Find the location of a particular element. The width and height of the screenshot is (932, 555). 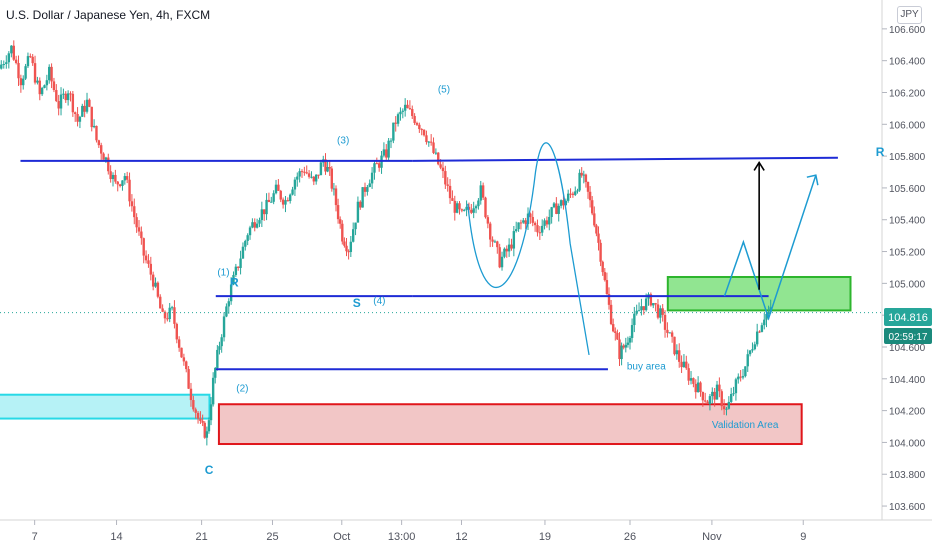

x-tick-label: 7 is located at coordinates (35, 537).